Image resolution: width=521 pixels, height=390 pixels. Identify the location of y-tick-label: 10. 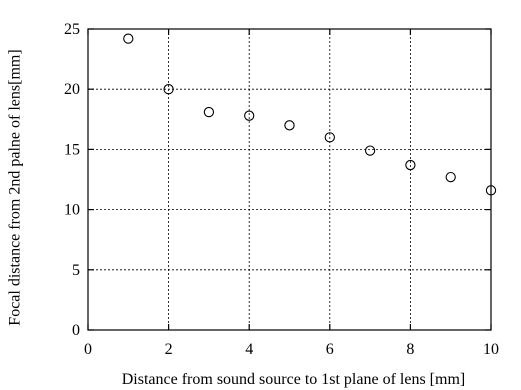
(72, 210).